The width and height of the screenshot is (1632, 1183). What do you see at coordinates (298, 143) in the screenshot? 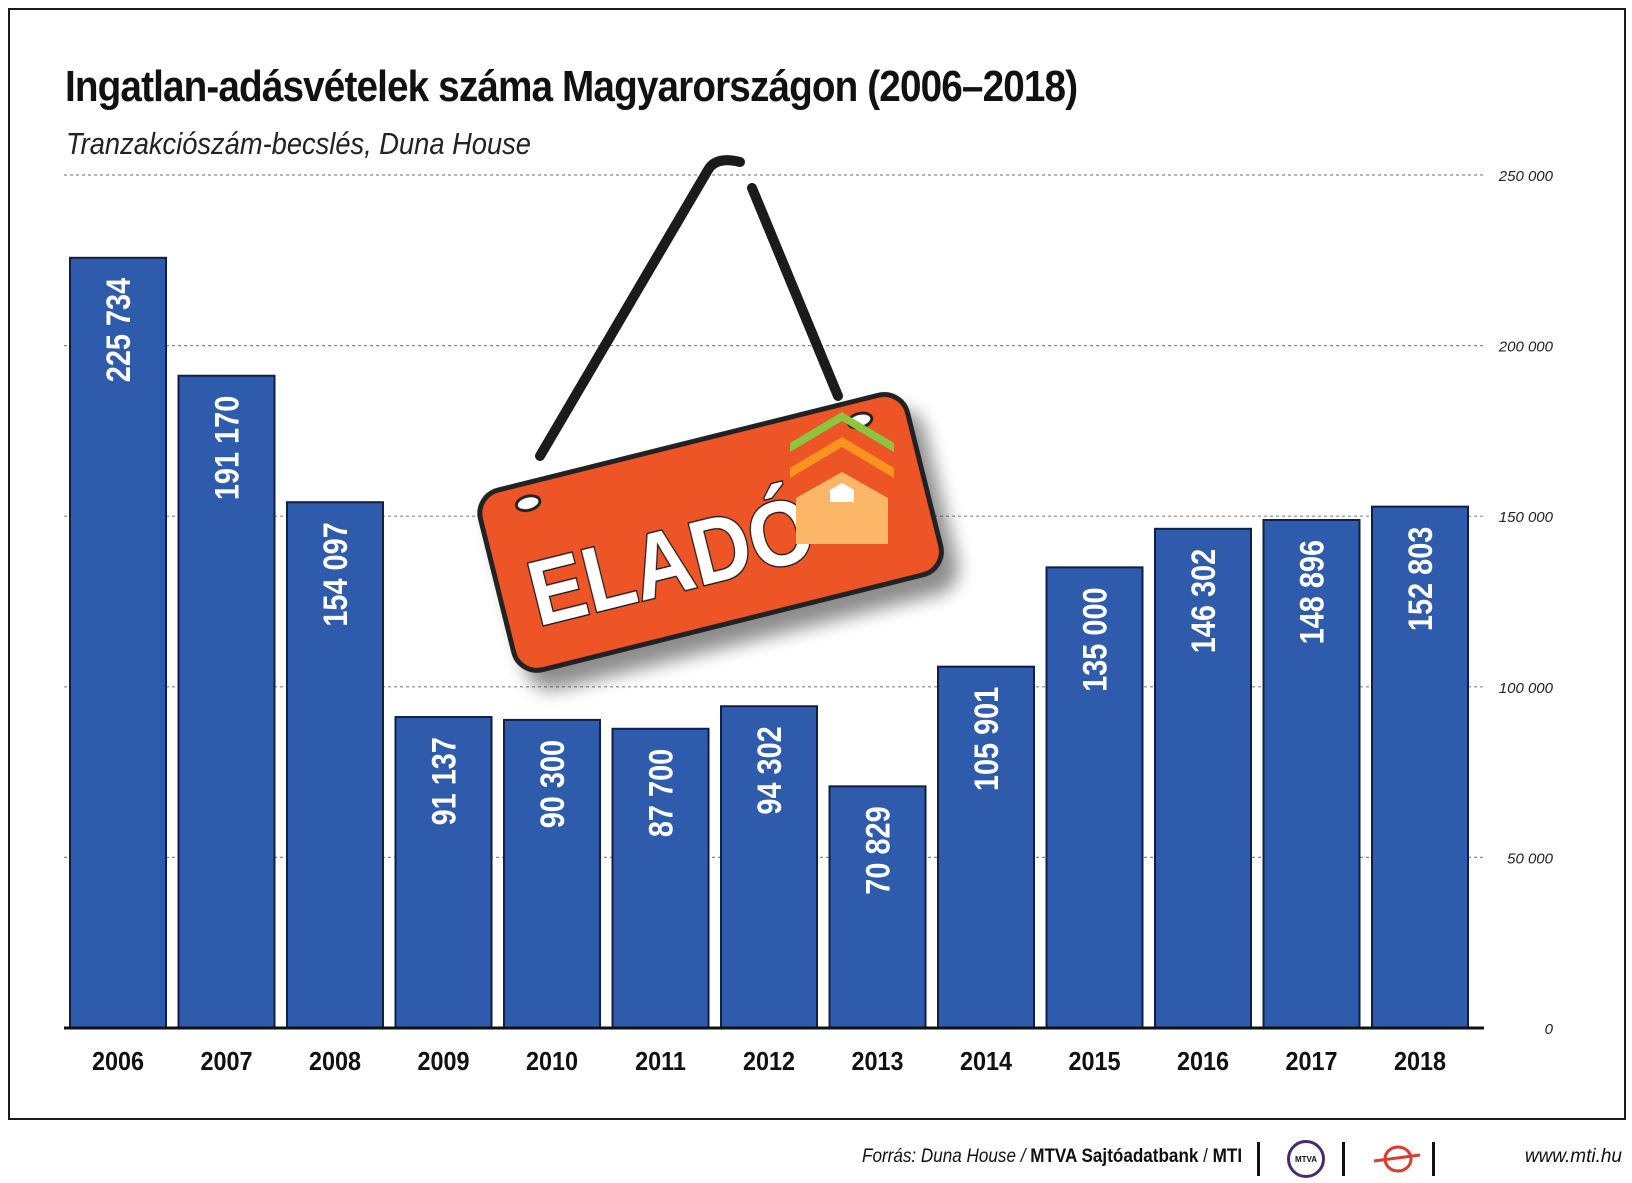
I see `chart-subtitle: Tranzakciószám-becslés, Duna House` at bounding box center [298, 143].